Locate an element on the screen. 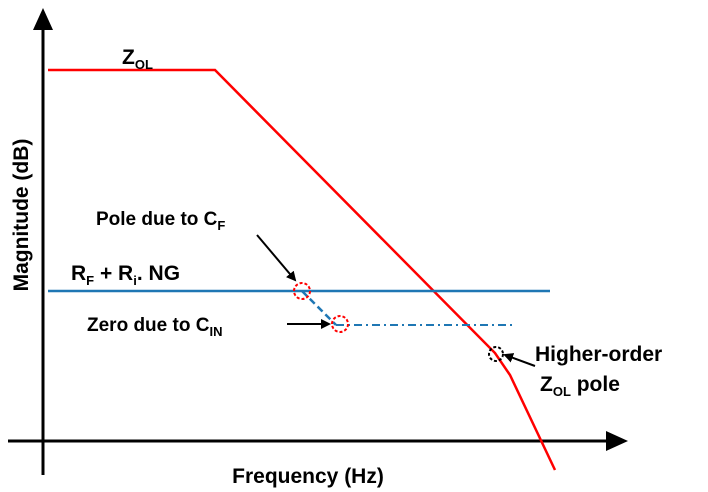 The width and height of the screenshot is (708, 492). z-ol-label: ZOL is located at coordinates (137, 59).